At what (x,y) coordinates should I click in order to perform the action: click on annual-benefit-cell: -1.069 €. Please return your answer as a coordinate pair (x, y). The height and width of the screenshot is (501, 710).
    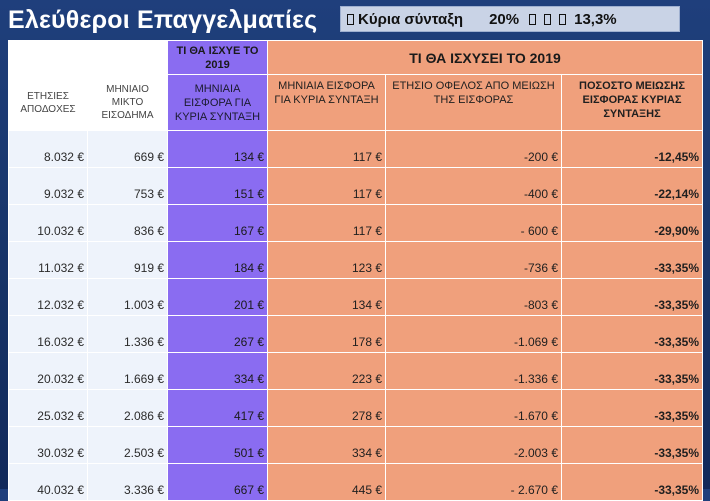
    Looking at the image, I should click on (473, 334).